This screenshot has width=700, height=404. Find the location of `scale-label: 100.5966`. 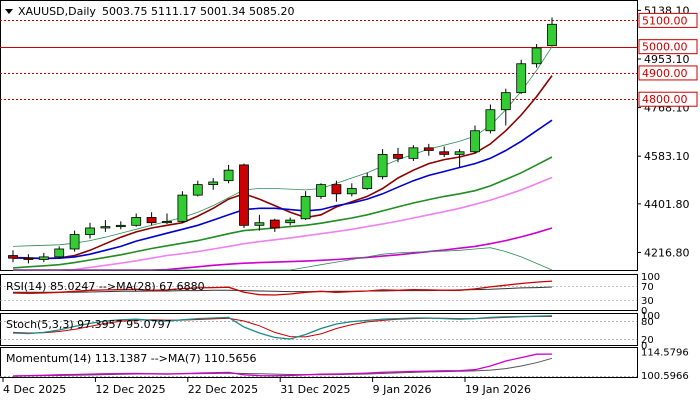

scale-label: 100.5966 is located at coordinates (665, 376).